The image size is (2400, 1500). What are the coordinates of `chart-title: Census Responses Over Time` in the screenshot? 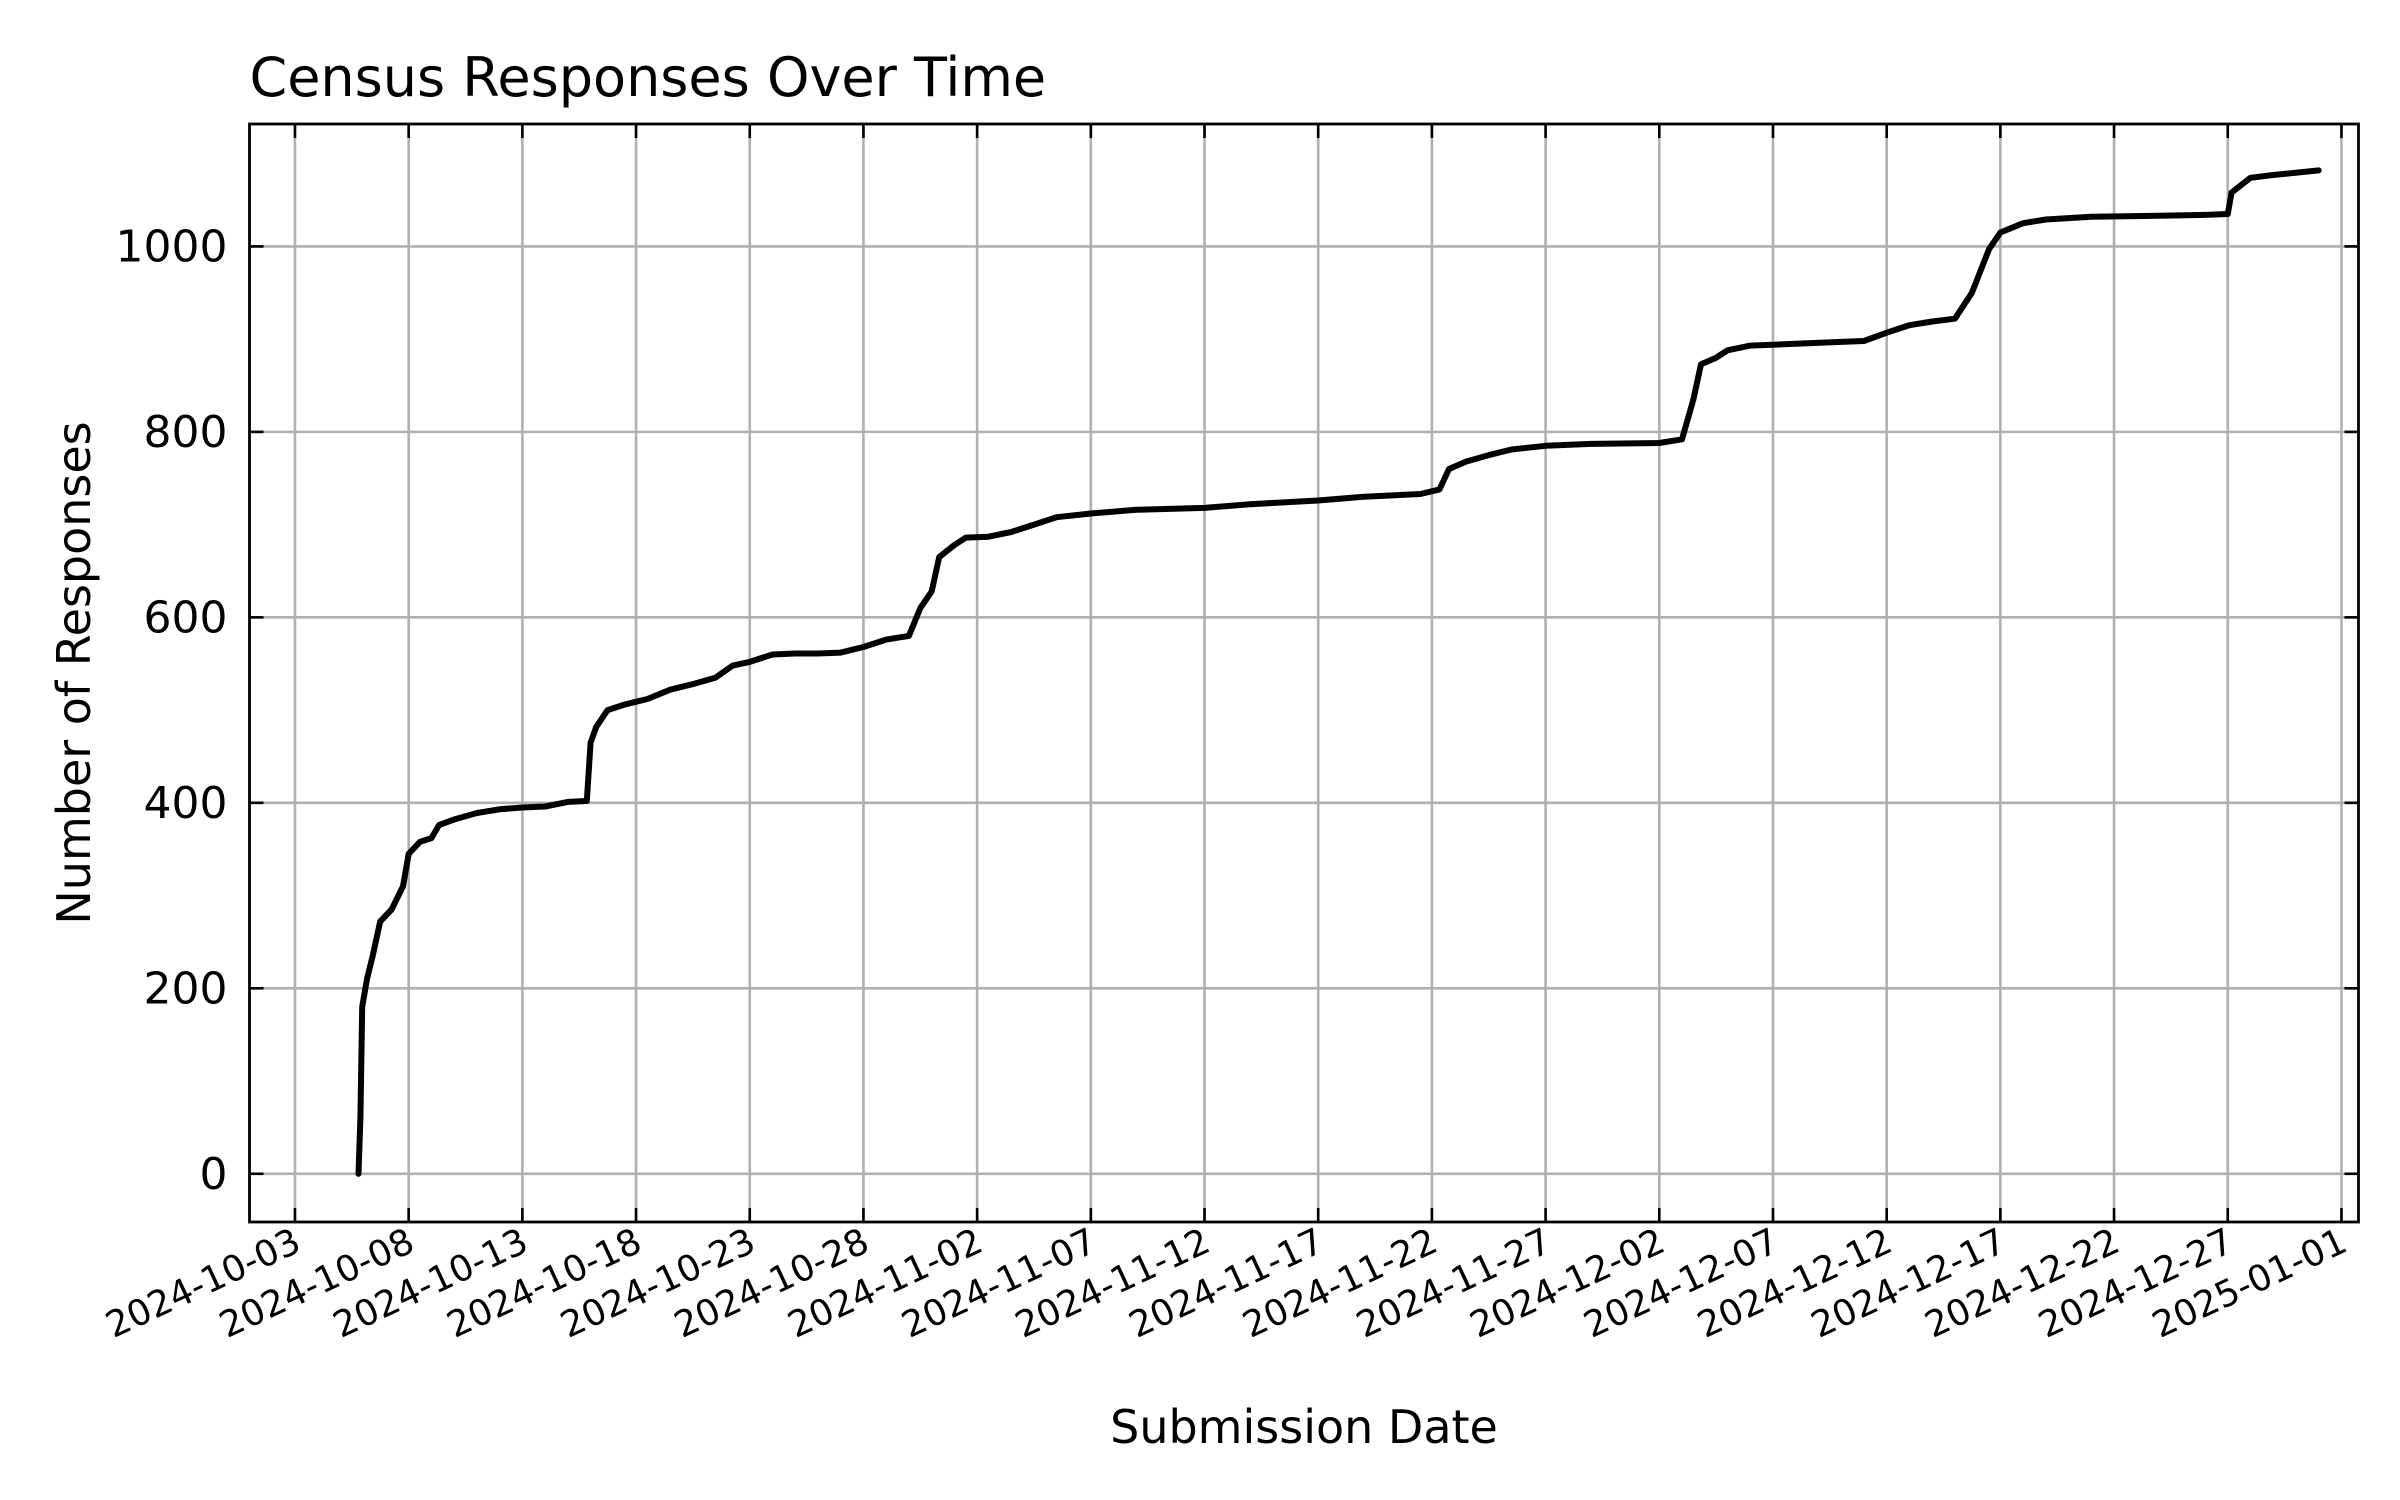 It's located at (648, 77).